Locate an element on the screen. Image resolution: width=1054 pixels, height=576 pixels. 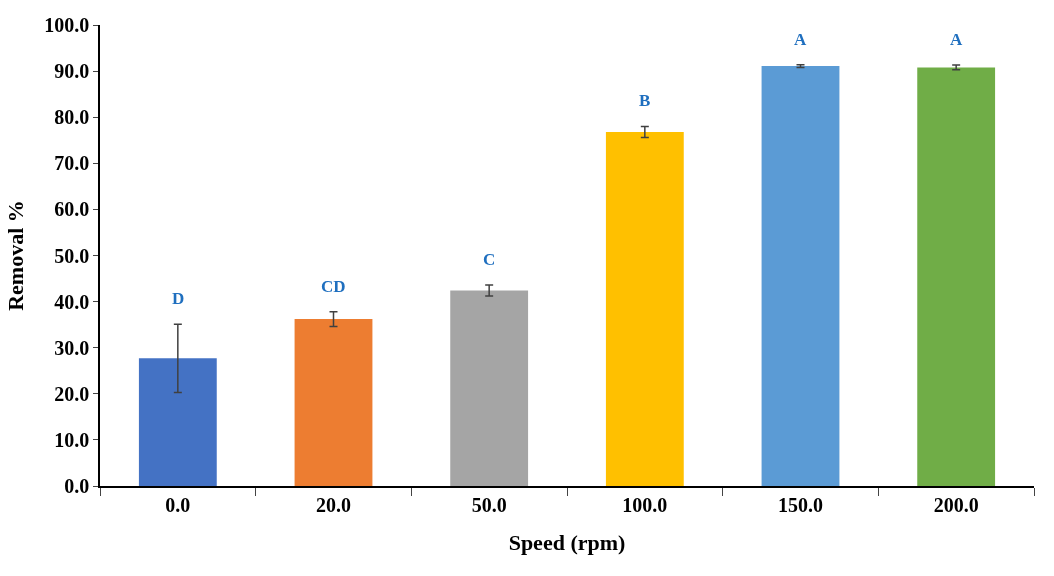
y-tick-label: 90.0 is located at coordinates (72, 71).